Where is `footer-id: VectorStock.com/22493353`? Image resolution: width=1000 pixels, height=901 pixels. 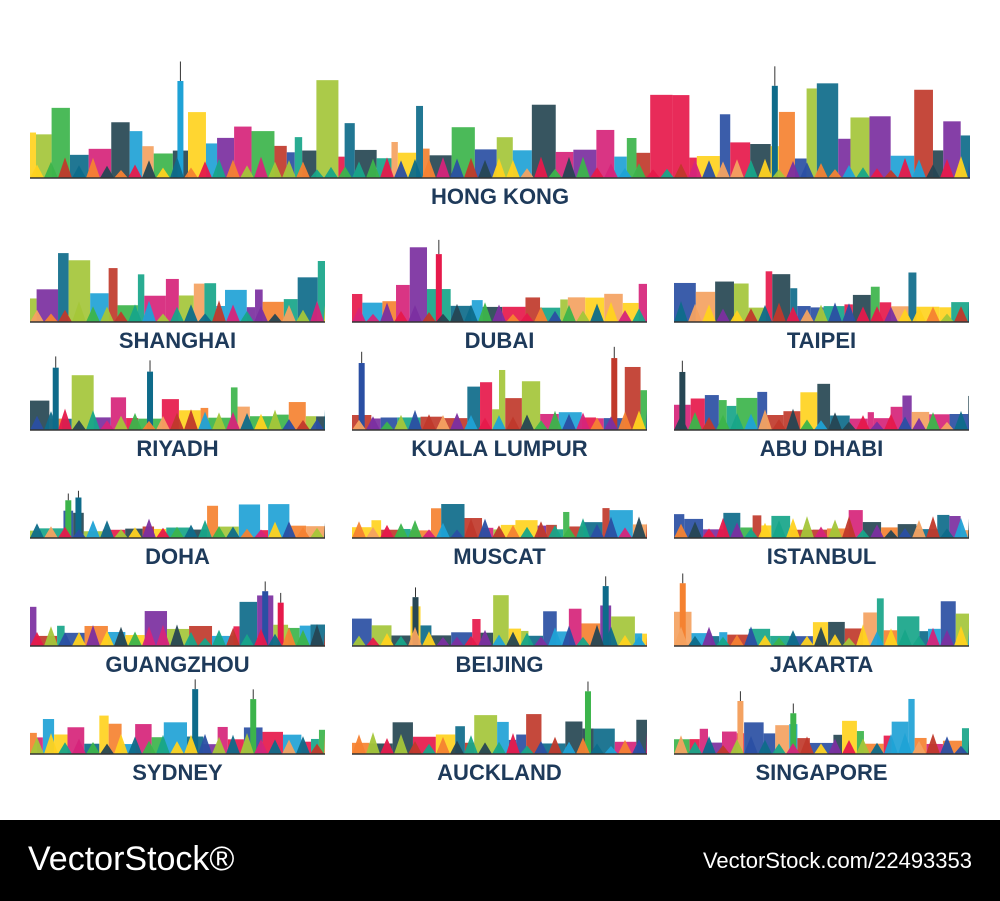
footer-id: VectorStock.com/22493353 is located at coordinates (837, 860).